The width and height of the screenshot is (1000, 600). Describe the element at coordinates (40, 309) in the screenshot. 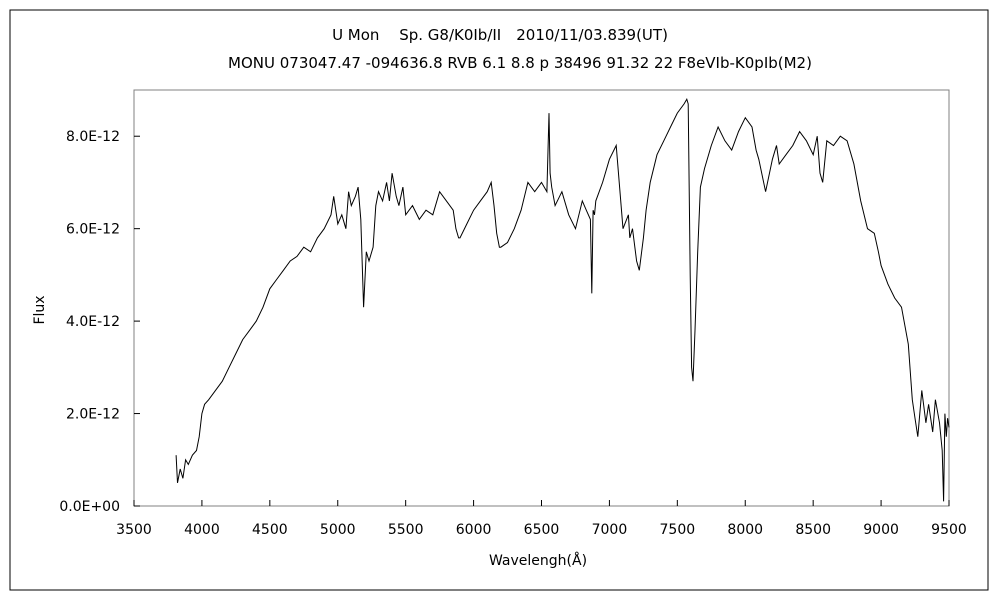

I see `y-axis-label: Flux` at that location.